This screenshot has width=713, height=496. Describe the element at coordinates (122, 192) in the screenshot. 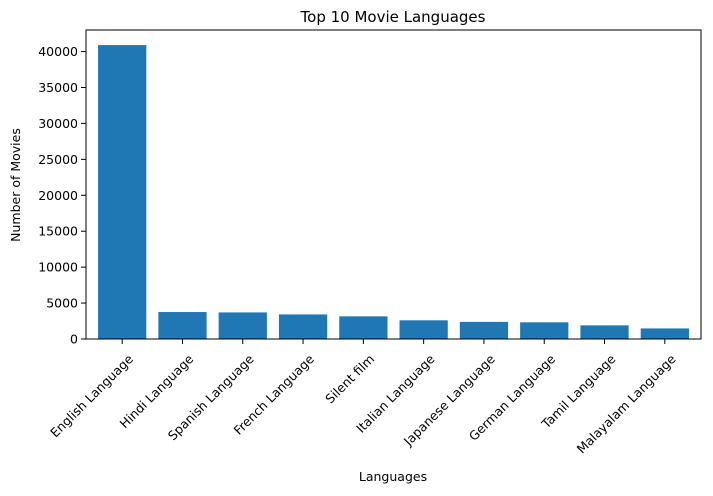

I see `bar-english-language` at that location.